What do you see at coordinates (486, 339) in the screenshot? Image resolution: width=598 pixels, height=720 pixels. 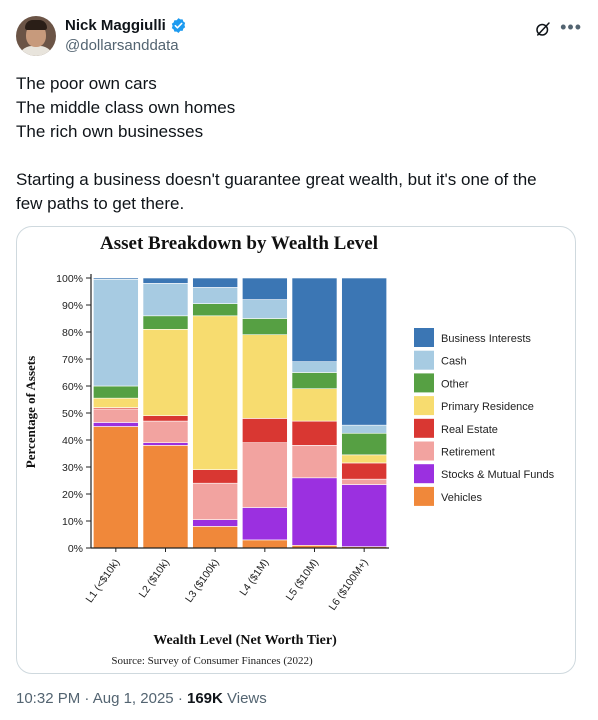 I see `legend-label: Business Interests` at bounding box center [486, 339].